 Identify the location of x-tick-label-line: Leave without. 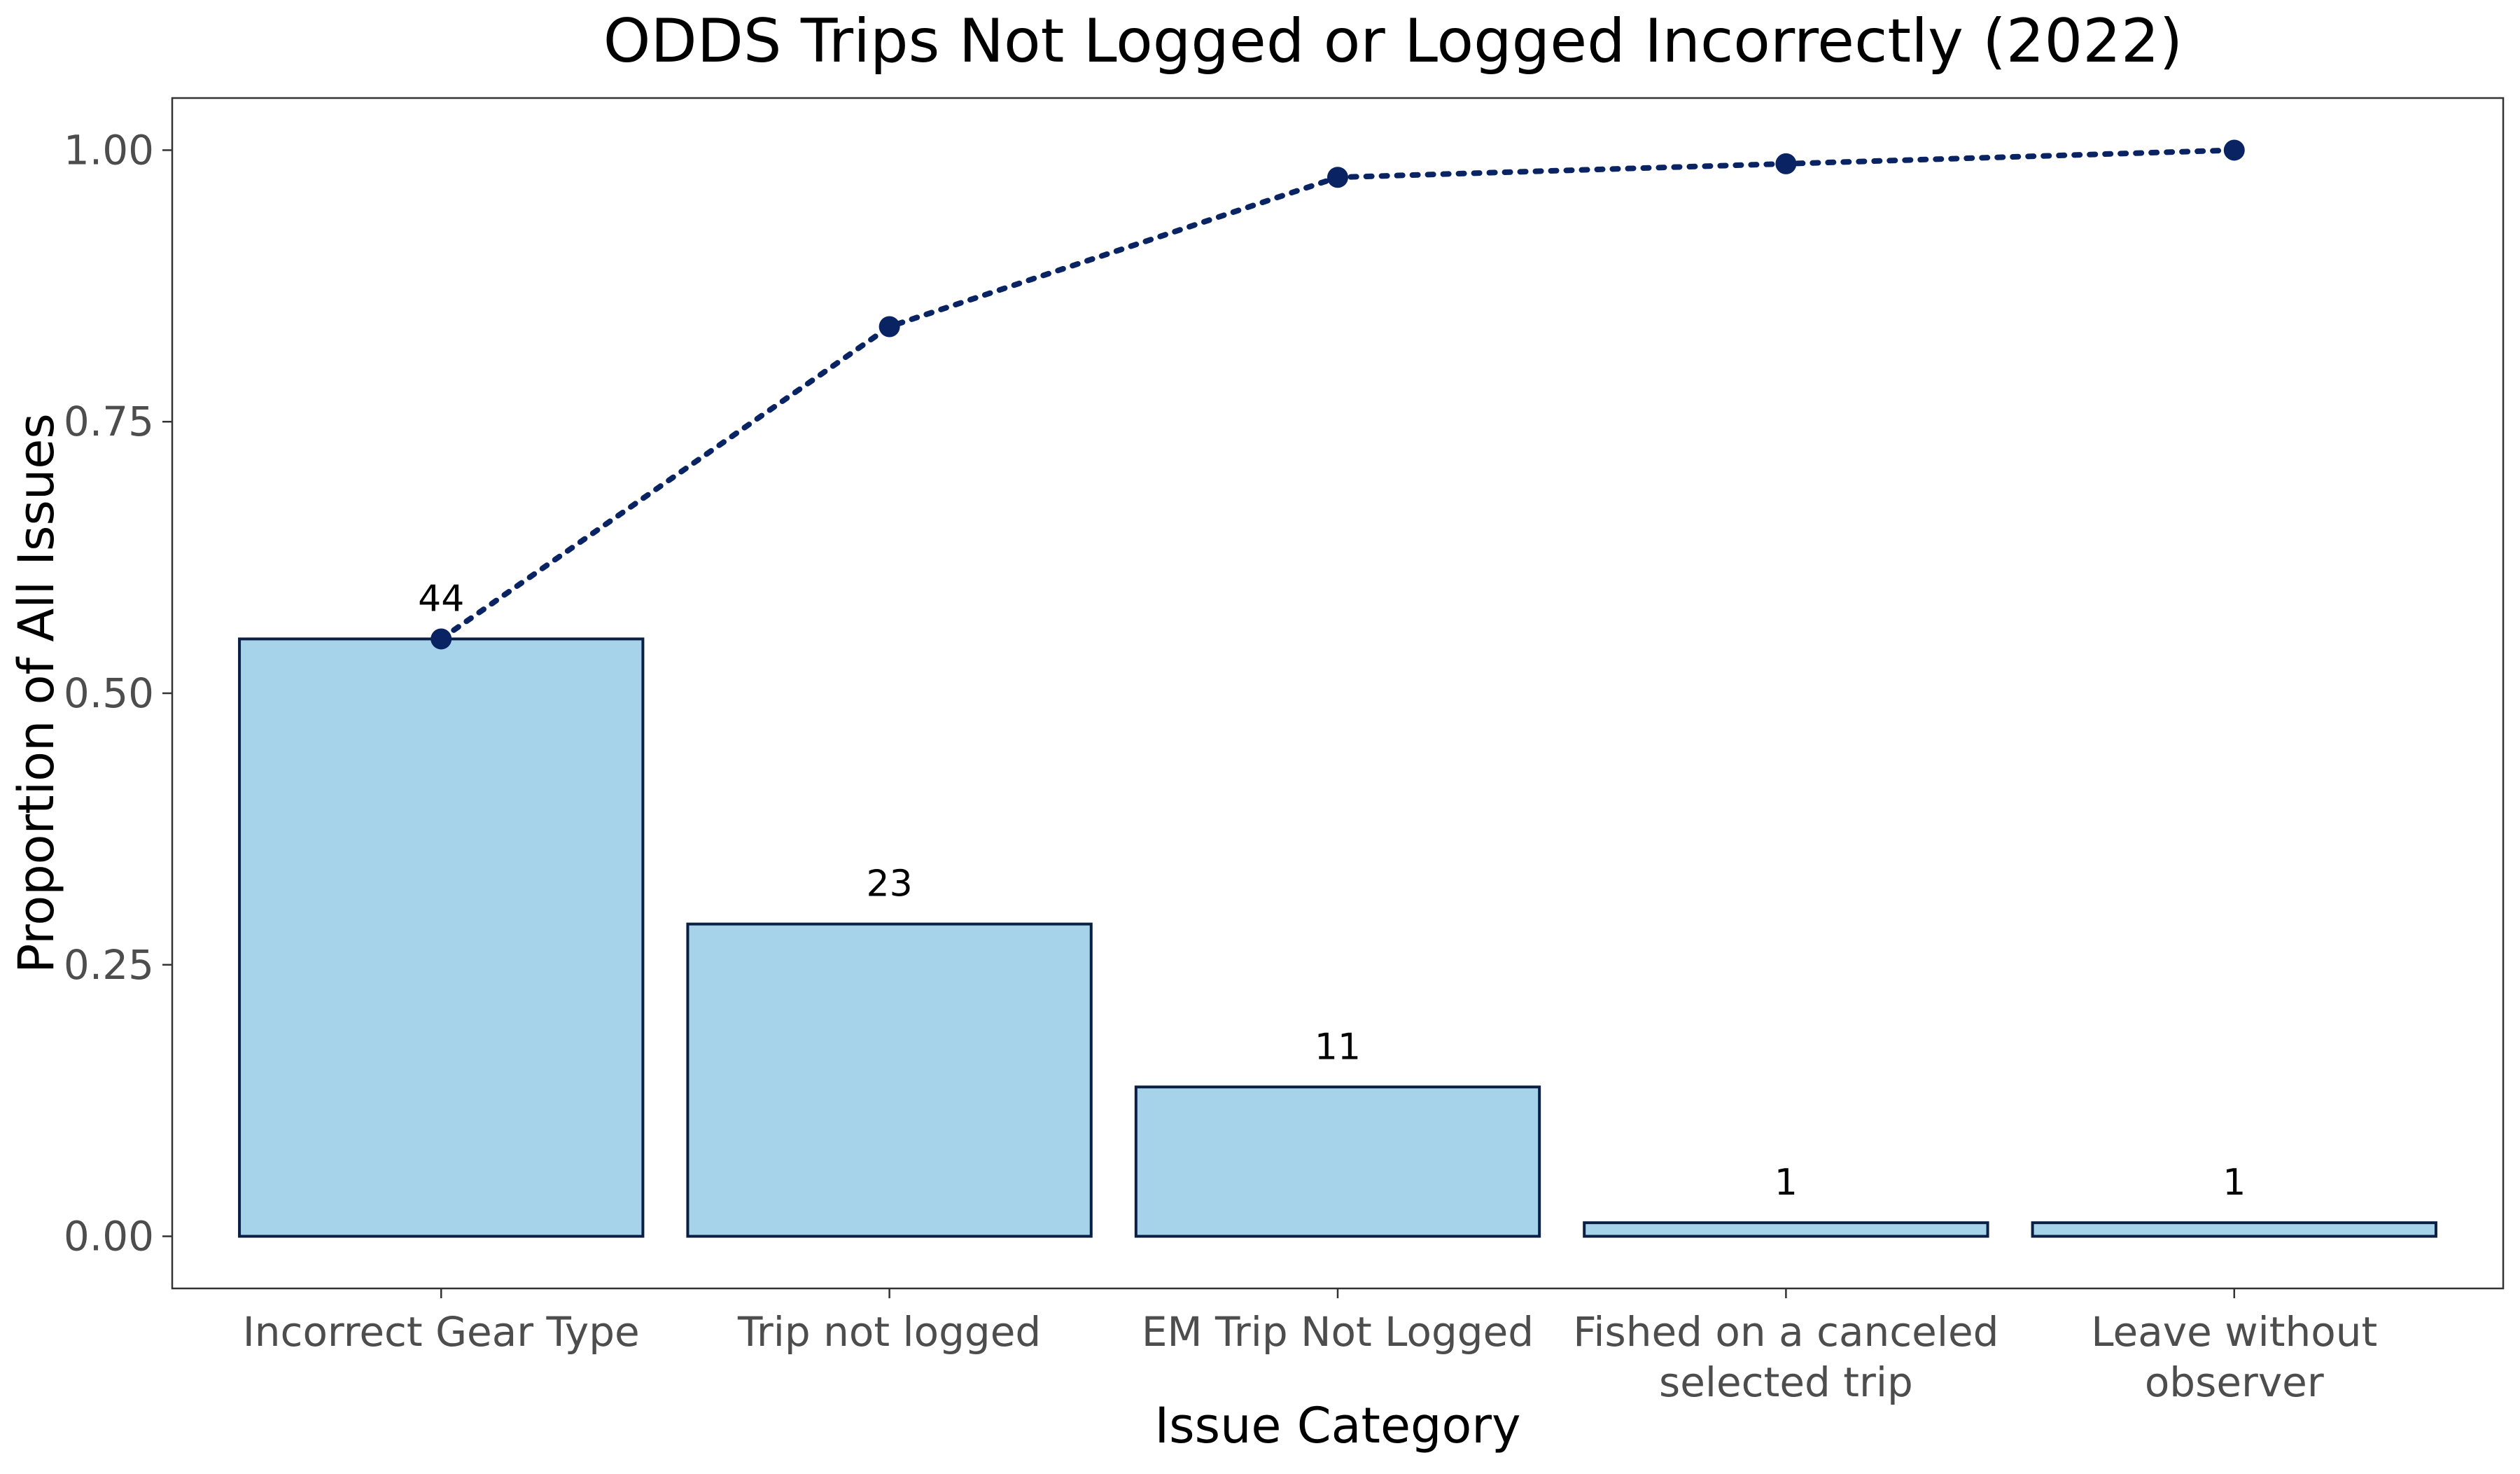
(2234, 1332).